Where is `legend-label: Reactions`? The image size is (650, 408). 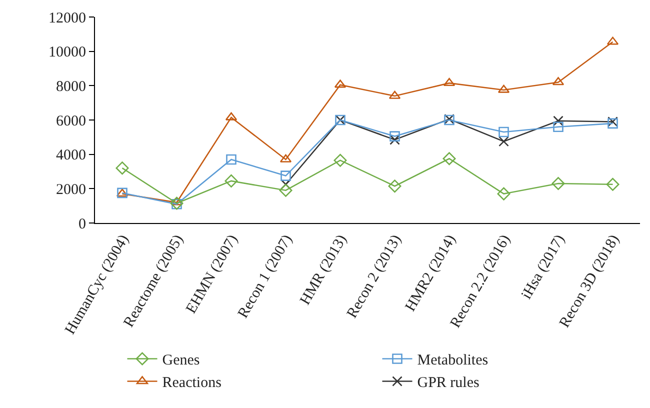 legend-label: Reactions is located at coordinates (192, 383).